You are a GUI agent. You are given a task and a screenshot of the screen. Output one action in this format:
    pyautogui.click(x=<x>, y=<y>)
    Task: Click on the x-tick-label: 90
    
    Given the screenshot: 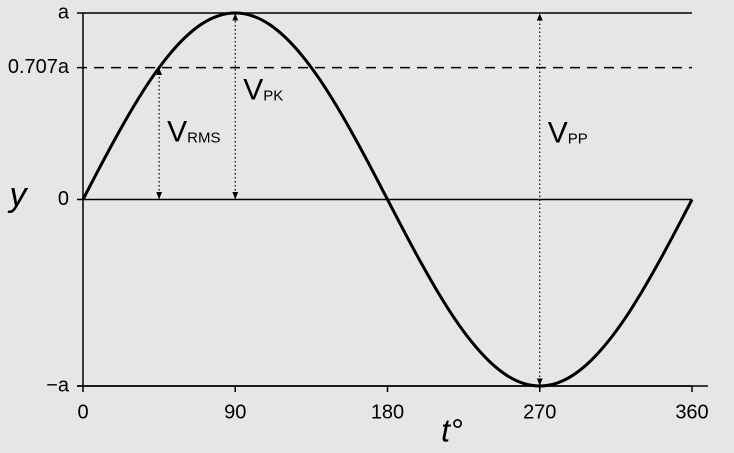 What is the action you would take?
    pyautogui.click(x=235, y=412)
    